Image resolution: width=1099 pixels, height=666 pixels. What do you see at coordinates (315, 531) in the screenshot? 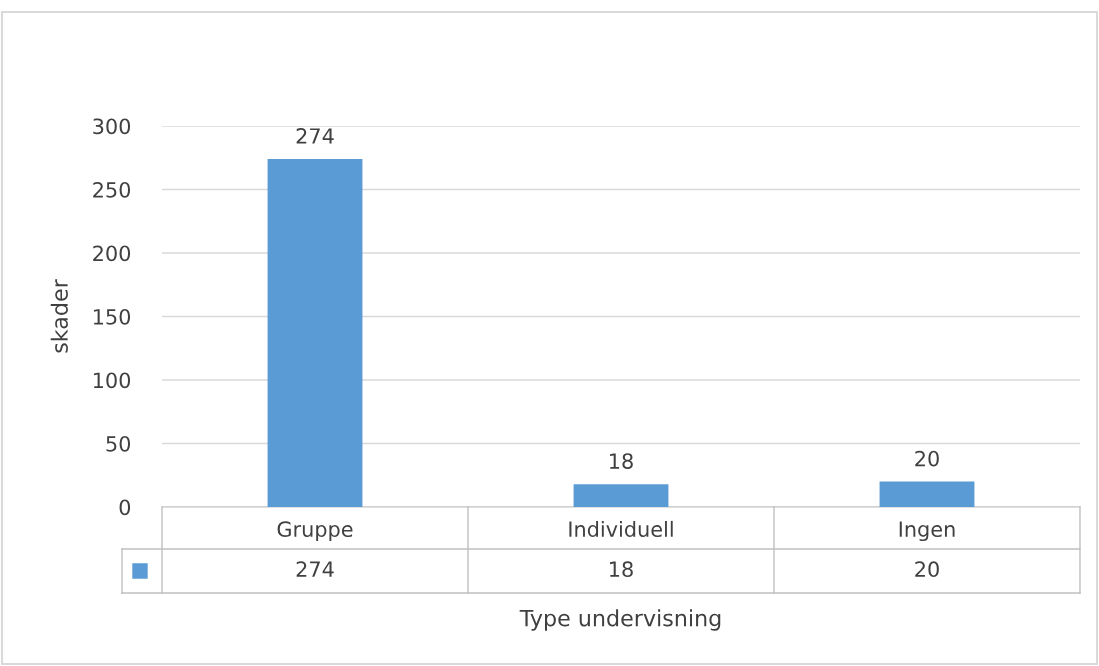
I see `x-tick-label: Gruppe` at bounding box center [315, 531].